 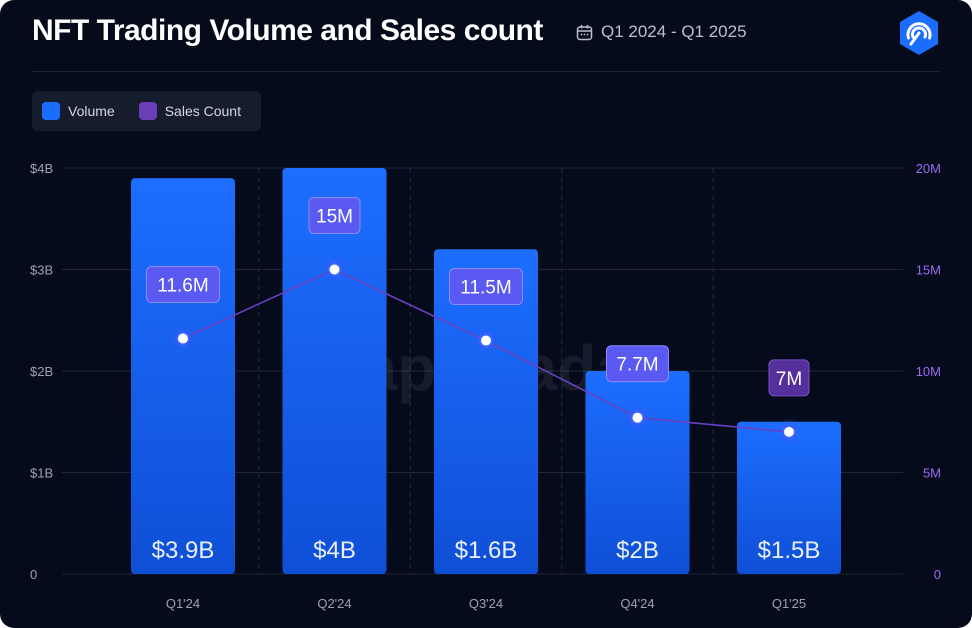 What do you see at coordinates (919, 33) in the screenshot?
I see `dappradar-logo-icon` at bounding box center [919, 33].